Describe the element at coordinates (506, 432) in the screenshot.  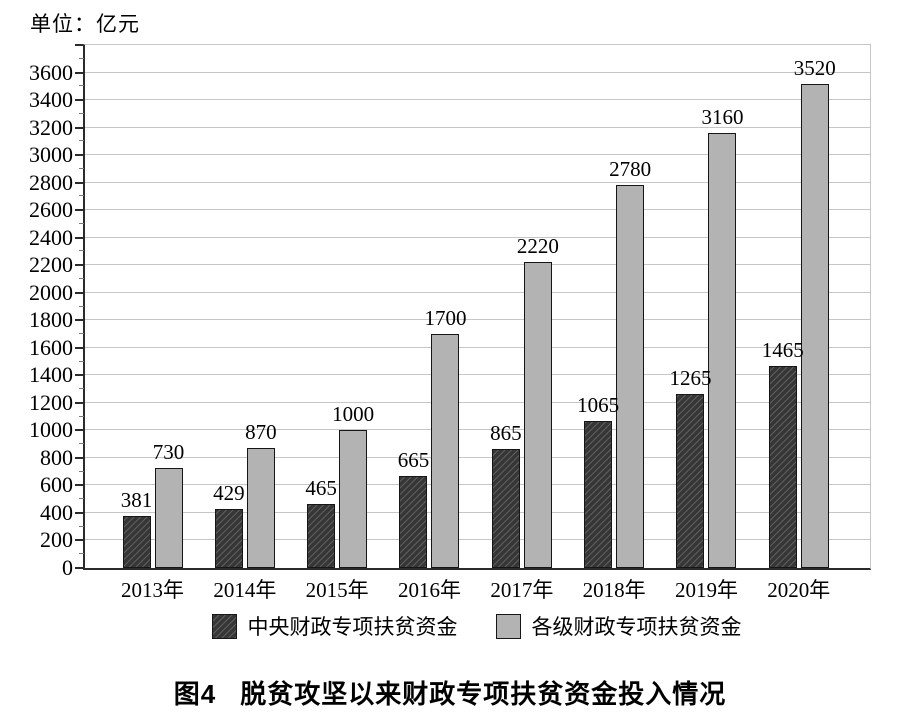
I see `bar-value-label: 865` at that location.